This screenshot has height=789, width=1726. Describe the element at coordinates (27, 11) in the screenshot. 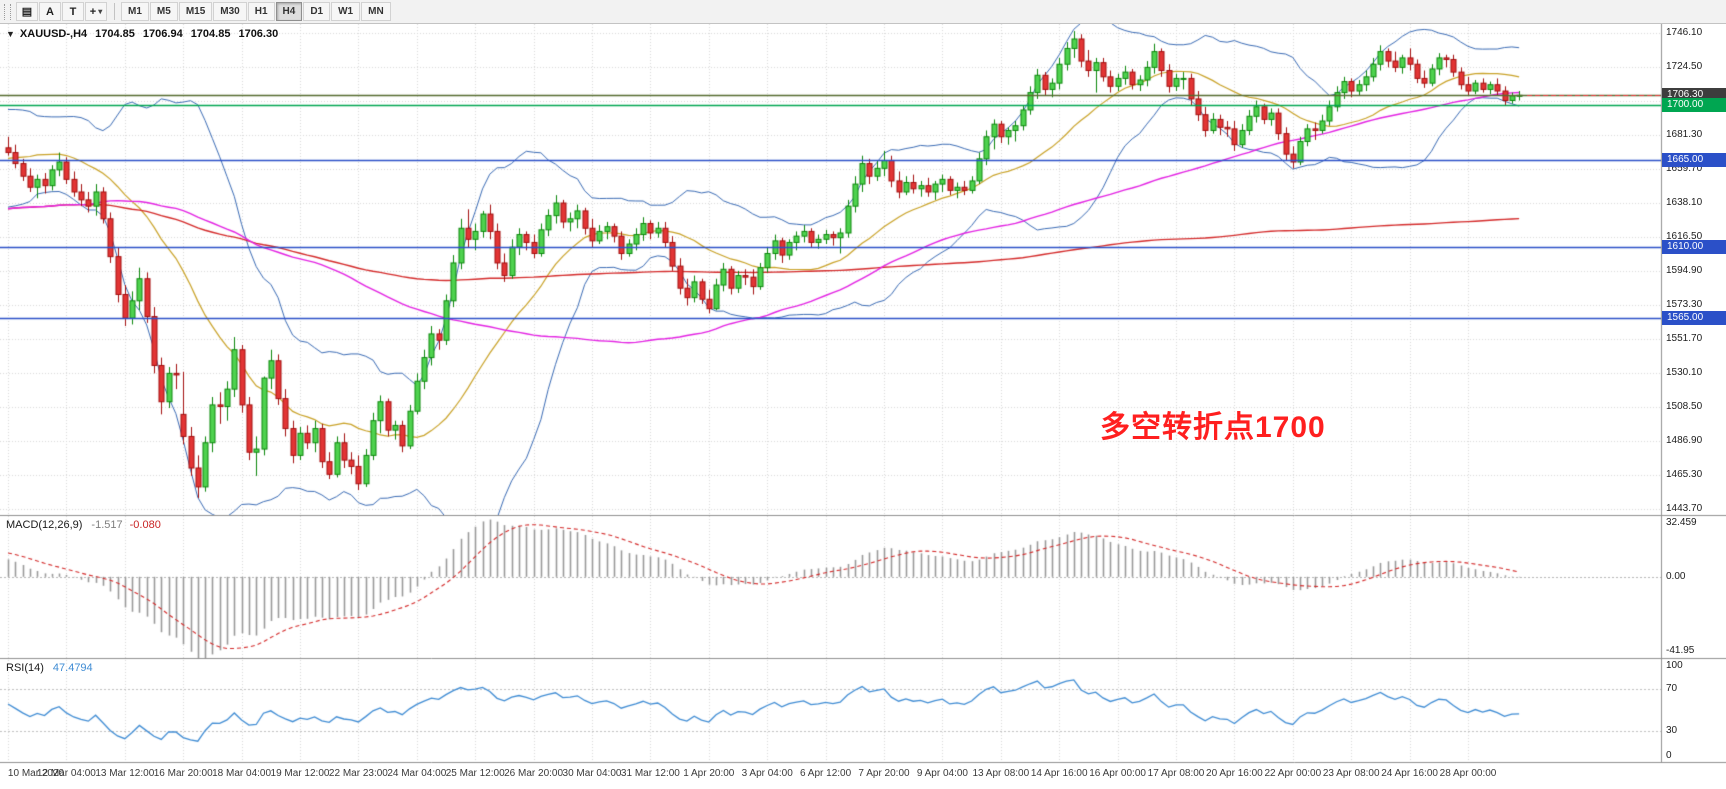

I see `chart-list-icon: ▤` at that location.